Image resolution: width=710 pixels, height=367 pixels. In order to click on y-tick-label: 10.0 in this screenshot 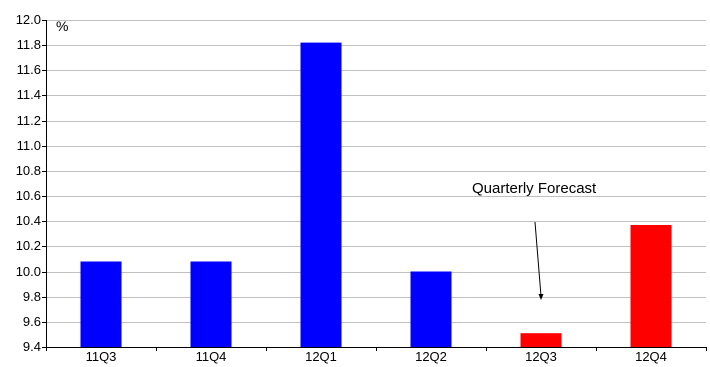, I will do `click(28, 271)`.